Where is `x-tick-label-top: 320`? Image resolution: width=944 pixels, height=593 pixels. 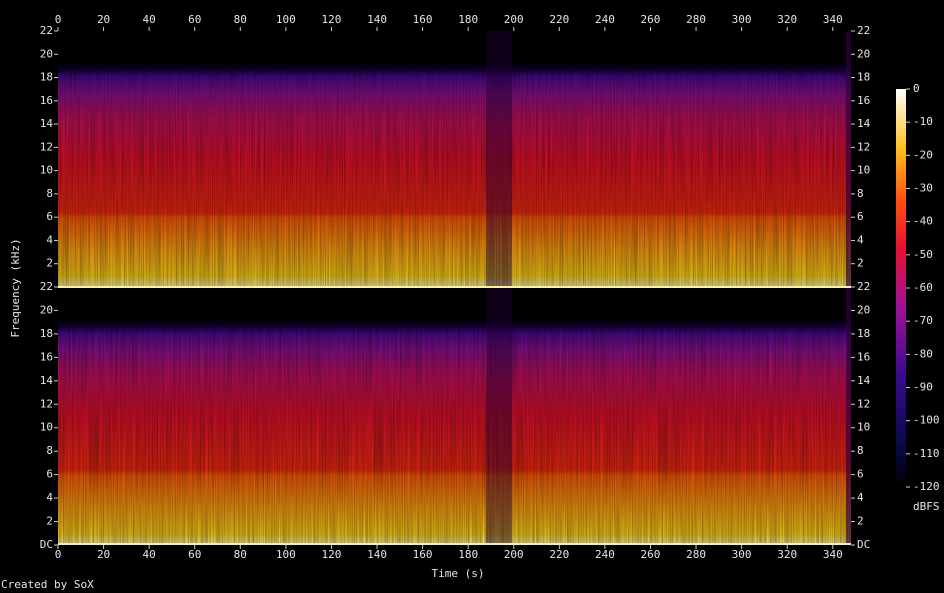
x-tick-label-top: 320 is located at coordinates (787, 19).